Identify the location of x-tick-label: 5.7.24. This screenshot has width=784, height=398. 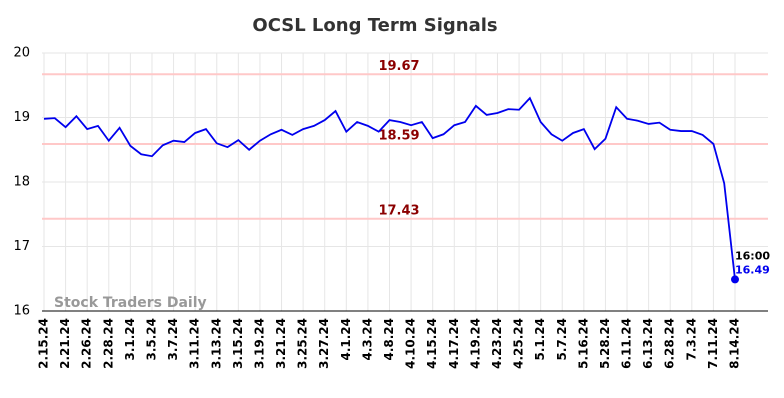
(562, 339).